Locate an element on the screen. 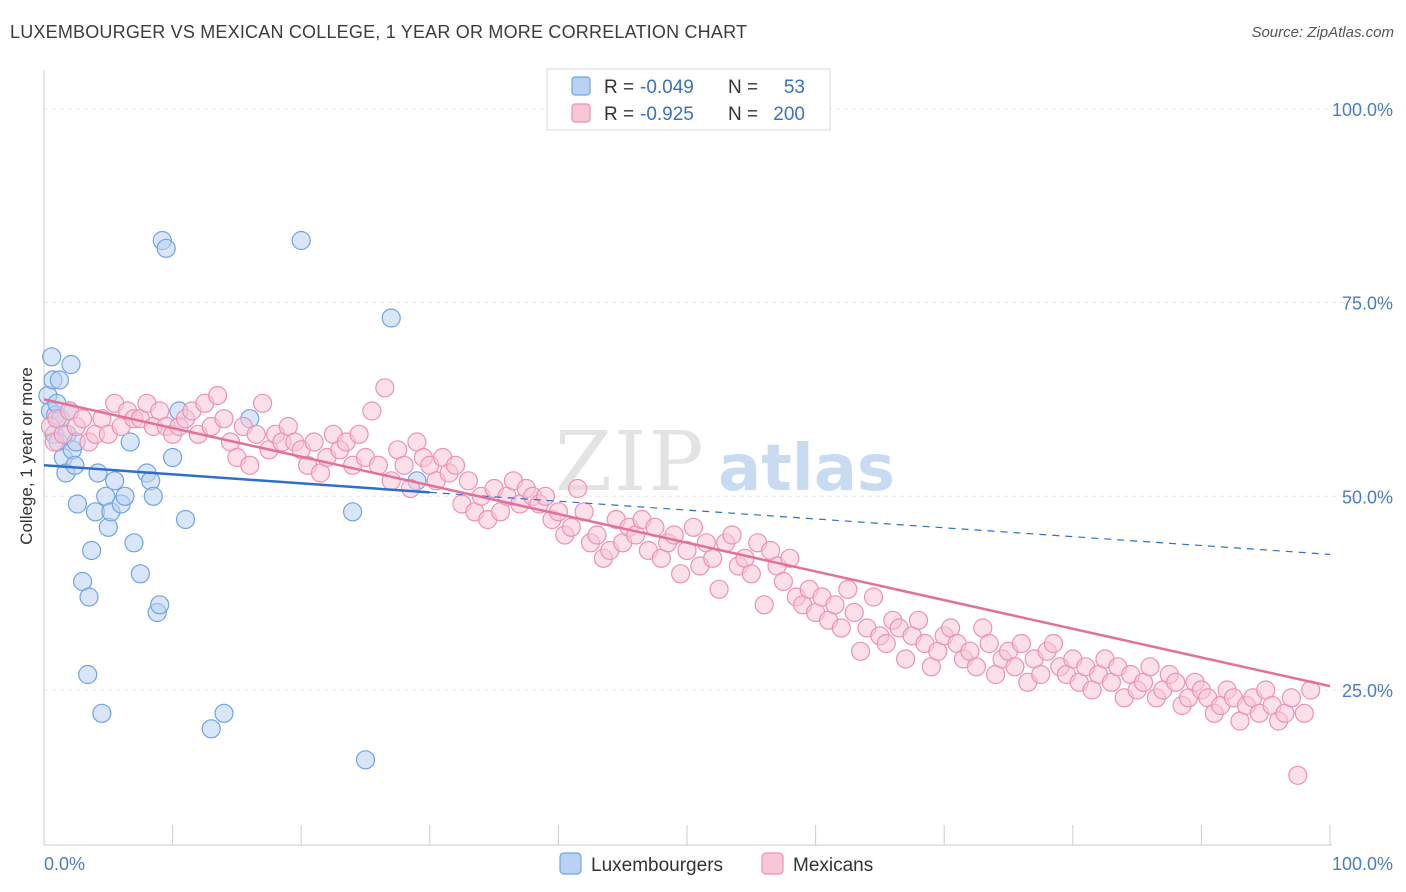  x-tick-label-0: 0.0% is located at coordinates (64, 864).